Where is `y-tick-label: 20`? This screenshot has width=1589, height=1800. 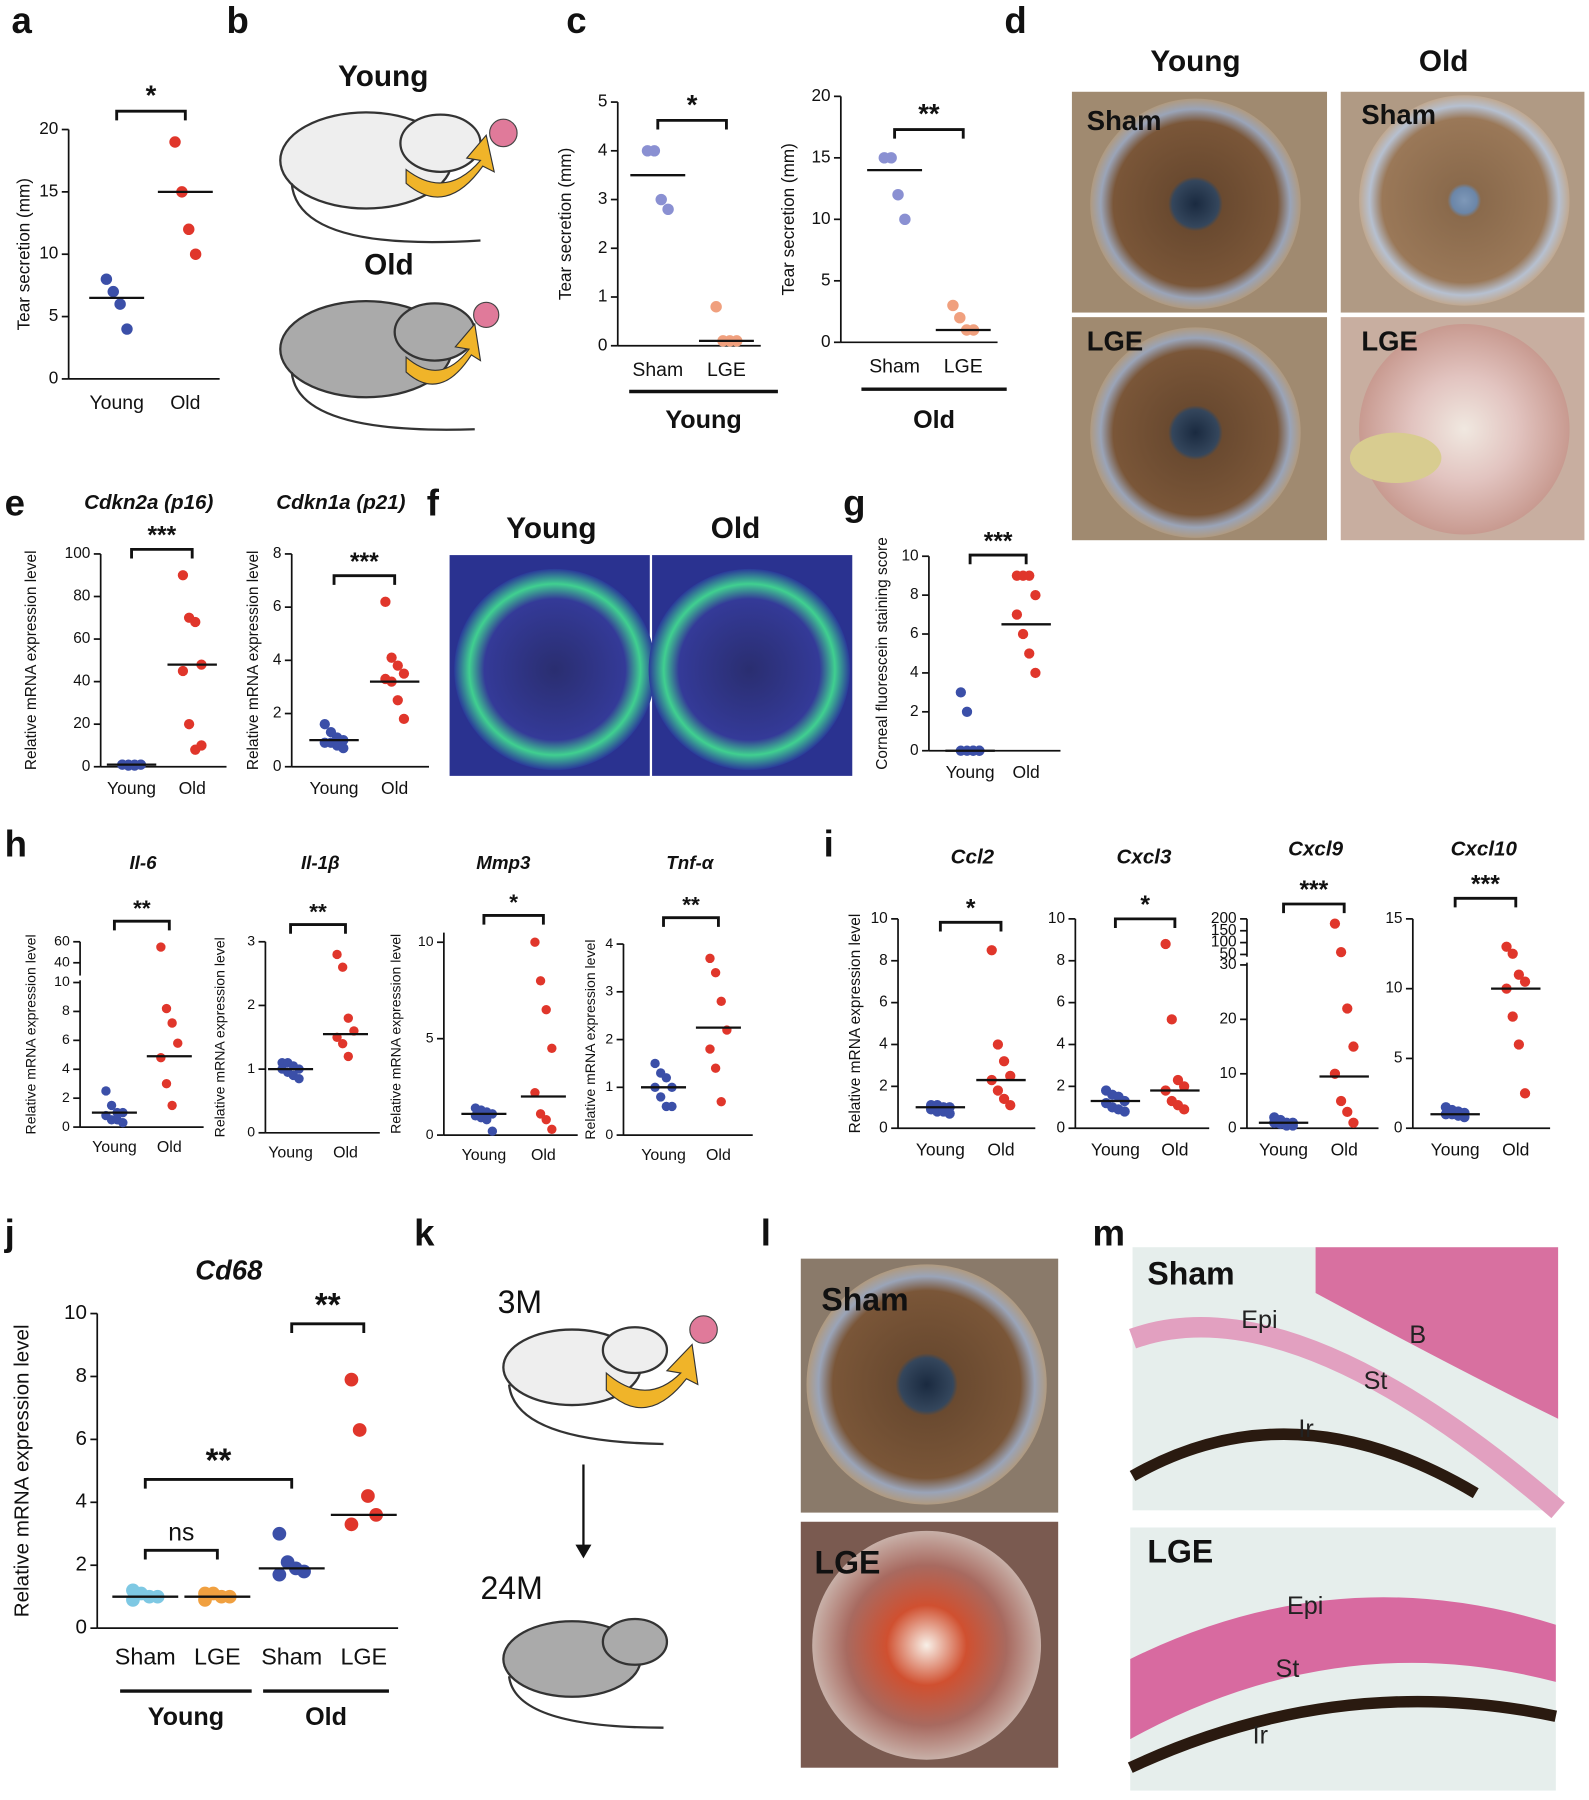 y-tick-label: 20 is located at coordinates (81, 723).